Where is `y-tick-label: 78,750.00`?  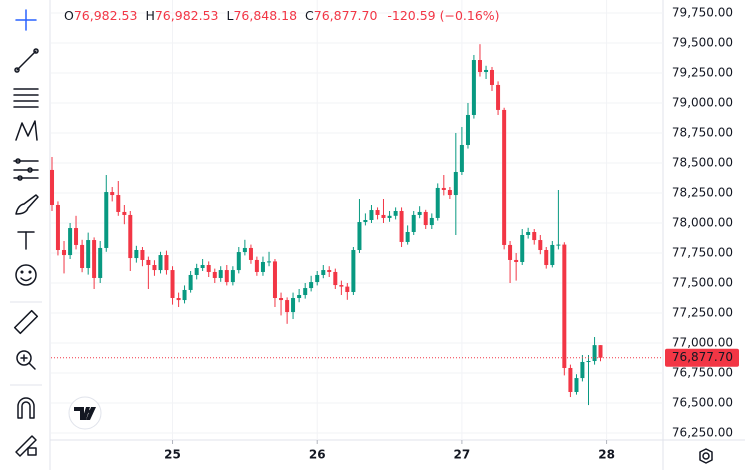 y-tick-label: 78,750.00 is located at coordinates (702, 132).